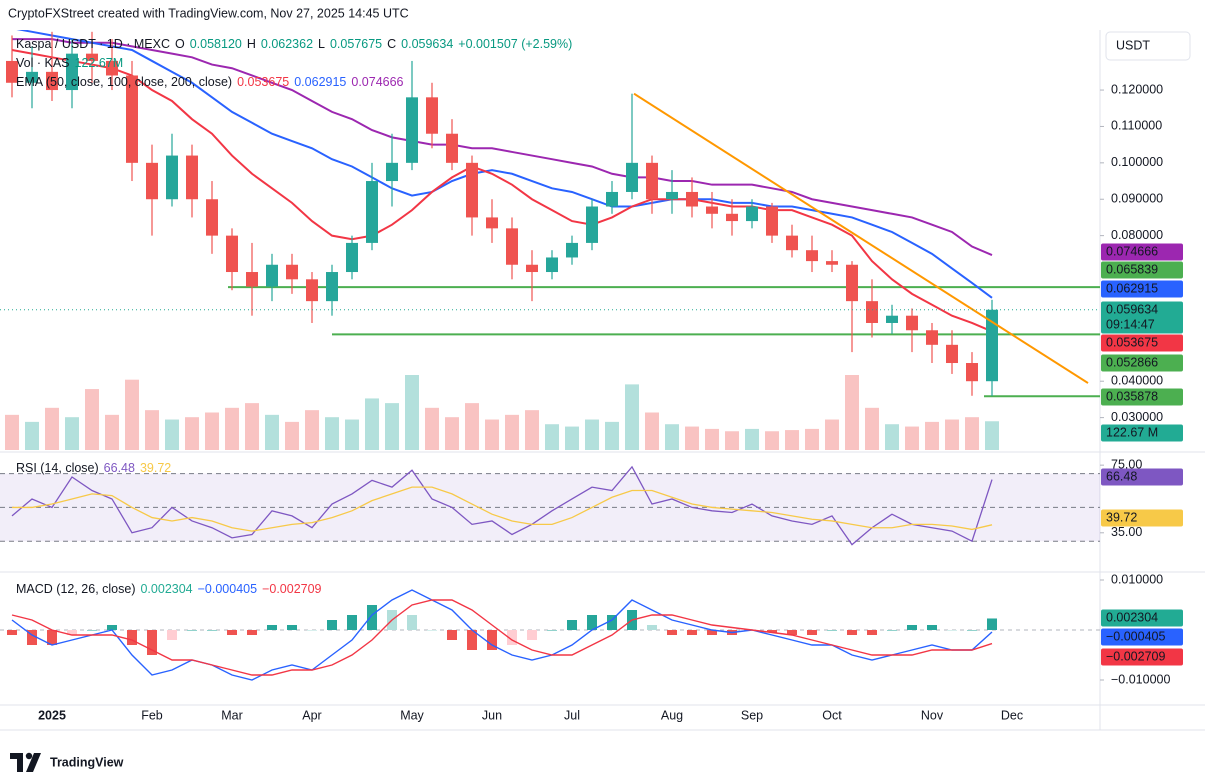 This screenshot has width=1205, height=784. What do you see at coordinates (1132, 342) in the screenshot?
I see `price-badge-label: 0.053675` at bounding box center [1132, 342].